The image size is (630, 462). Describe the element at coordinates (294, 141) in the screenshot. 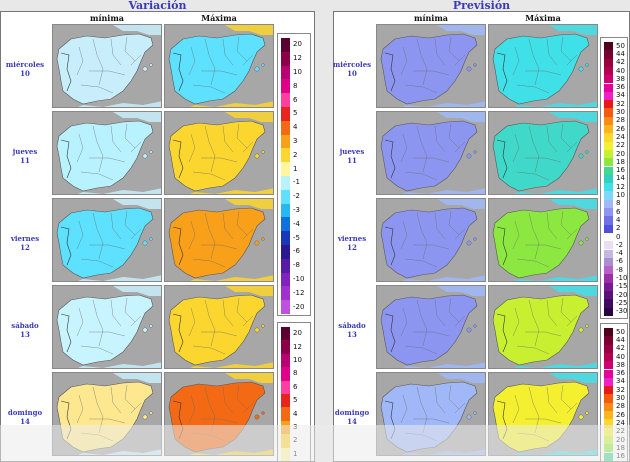

I see `legend-entry: 3` at that location.